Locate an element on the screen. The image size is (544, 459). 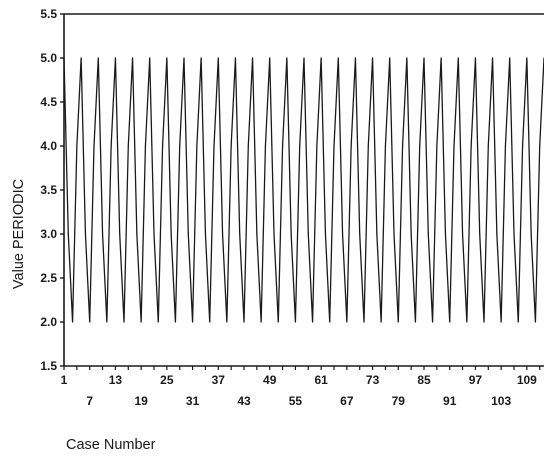
x-tick-label: 19 is located at coordinates (141, 401).